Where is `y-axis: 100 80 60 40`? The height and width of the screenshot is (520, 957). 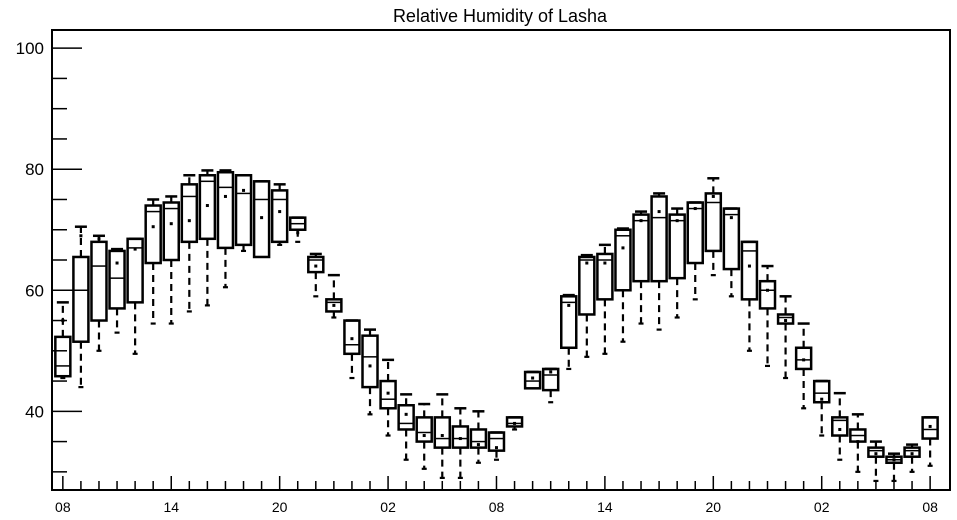 y-axis: 100 80 60 40 is located at coordinates (49, 256).